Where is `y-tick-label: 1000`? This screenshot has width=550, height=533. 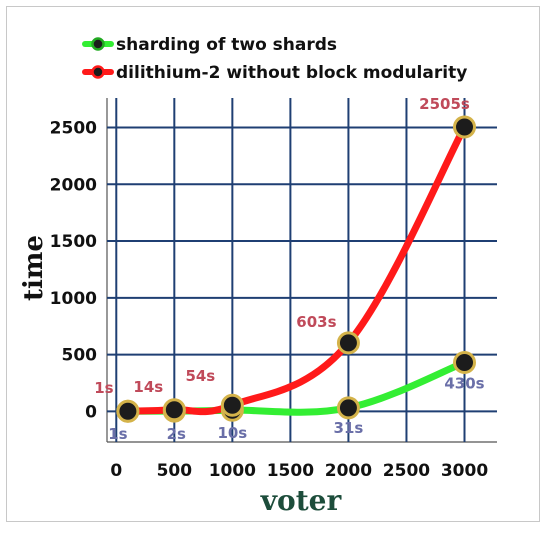 y-tick-label: 1000 is located at coordinates (73, 299).